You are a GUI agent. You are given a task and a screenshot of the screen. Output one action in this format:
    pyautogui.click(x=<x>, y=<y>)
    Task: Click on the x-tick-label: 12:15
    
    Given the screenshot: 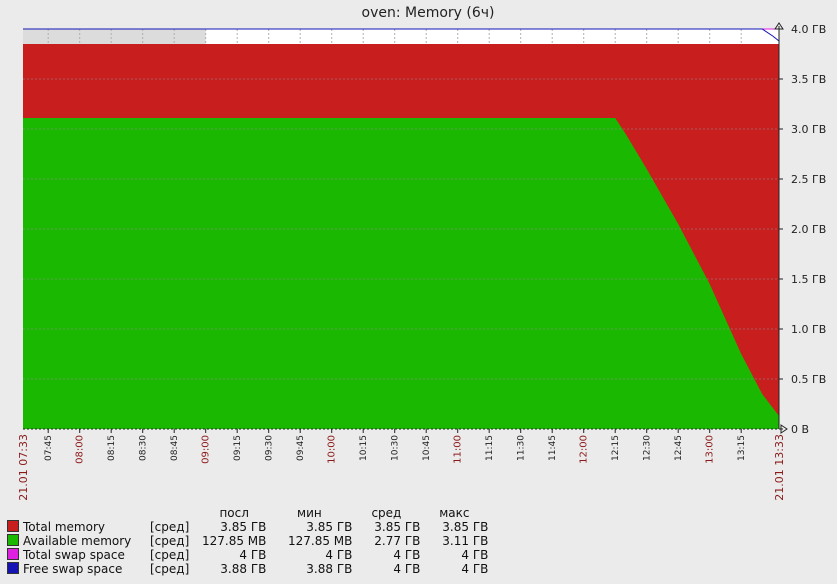 What is the action you would take?
    pyautogui.click(x=616, y=448)
    